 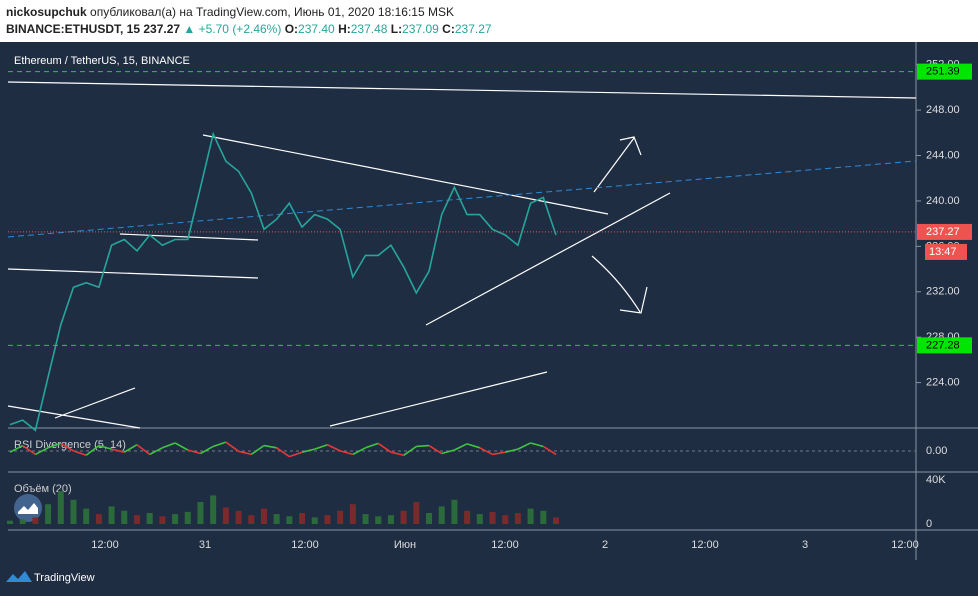 I want to click on y-tick-label: 224.00, so click(x=943, y=382).